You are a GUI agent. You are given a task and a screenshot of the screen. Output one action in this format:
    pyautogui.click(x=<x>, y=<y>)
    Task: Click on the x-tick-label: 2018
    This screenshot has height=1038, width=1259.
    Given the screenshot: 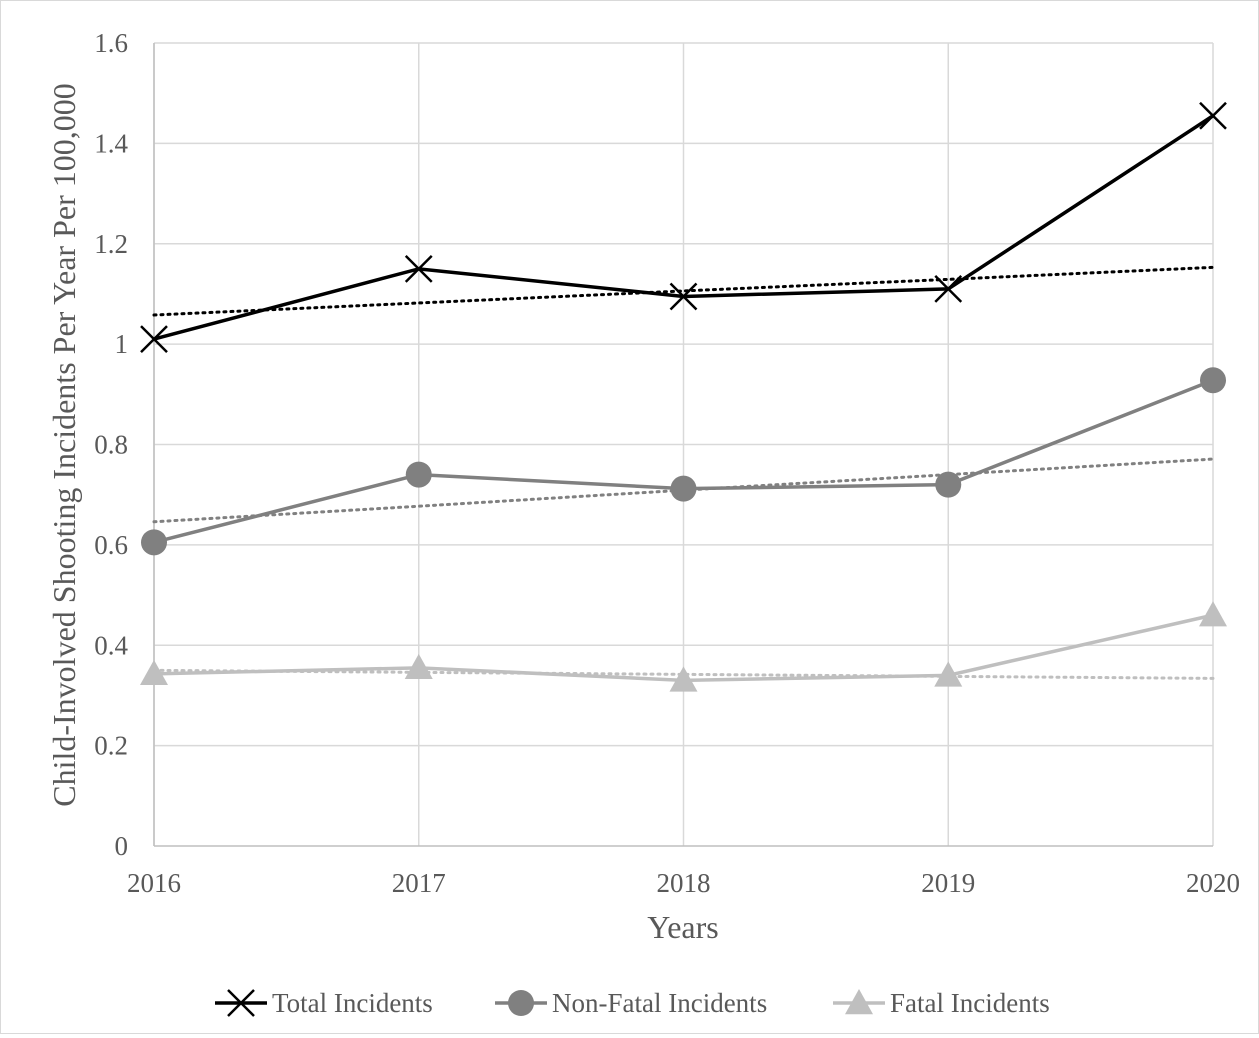 What is the action you would take?
    pyautogui.click(x=684, y=883)
    